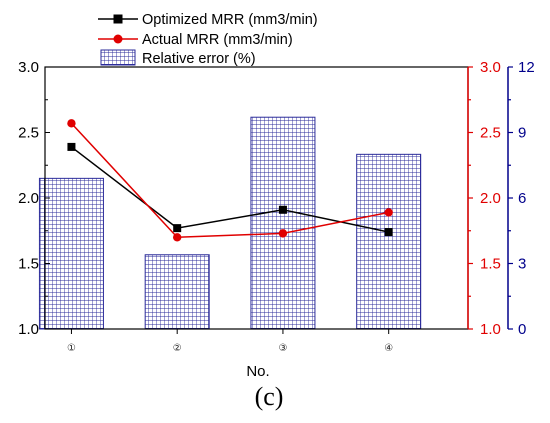 The image size is (550, 423). Describe the element at coordinates (388, 348) in the screenshot. I see `x-tick-label-4: ④` at that location.